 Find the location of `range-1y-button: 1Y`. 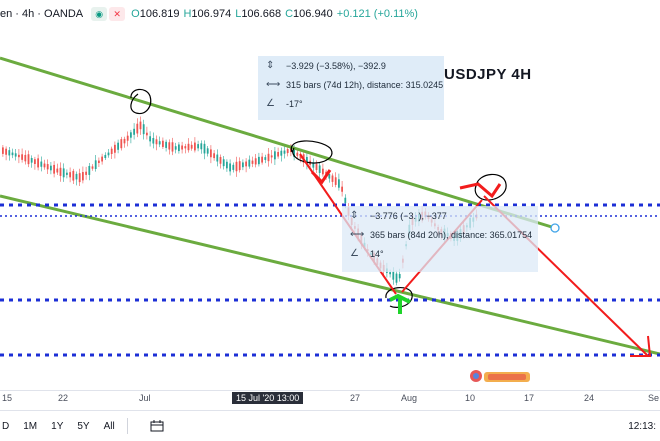

range-1y-button: 1Y is located at coordinates (57, 426).